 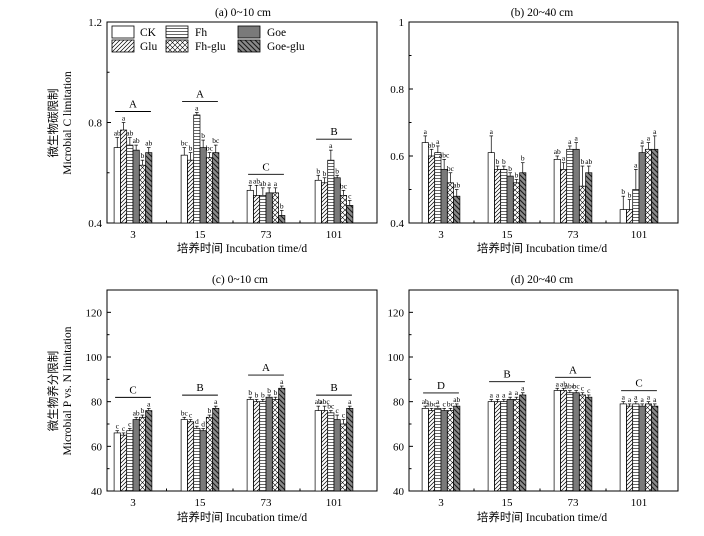 What do you see at coordinates (397, 90) in the screenshot?
I see `y-tick-label: 0.8` at bounding box center [397, 90].